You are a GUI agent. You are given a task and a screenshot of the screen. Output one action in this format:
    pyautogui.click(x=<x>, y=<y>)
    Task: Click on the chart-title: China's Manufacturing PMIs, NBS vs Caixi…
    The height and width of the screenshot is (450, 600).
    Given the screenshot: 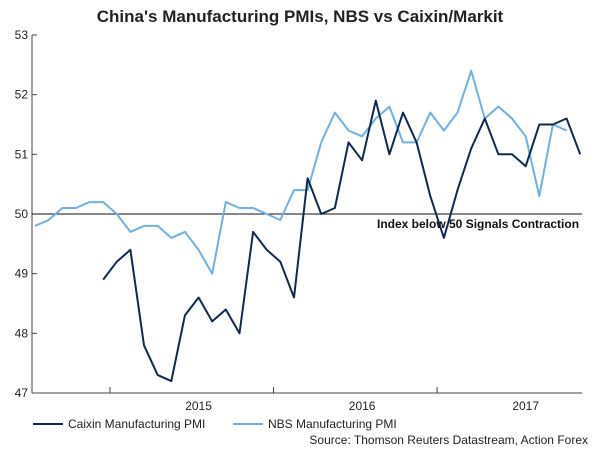 What is the action you would take?
    pyautogui.click(x=300, y=16)
    